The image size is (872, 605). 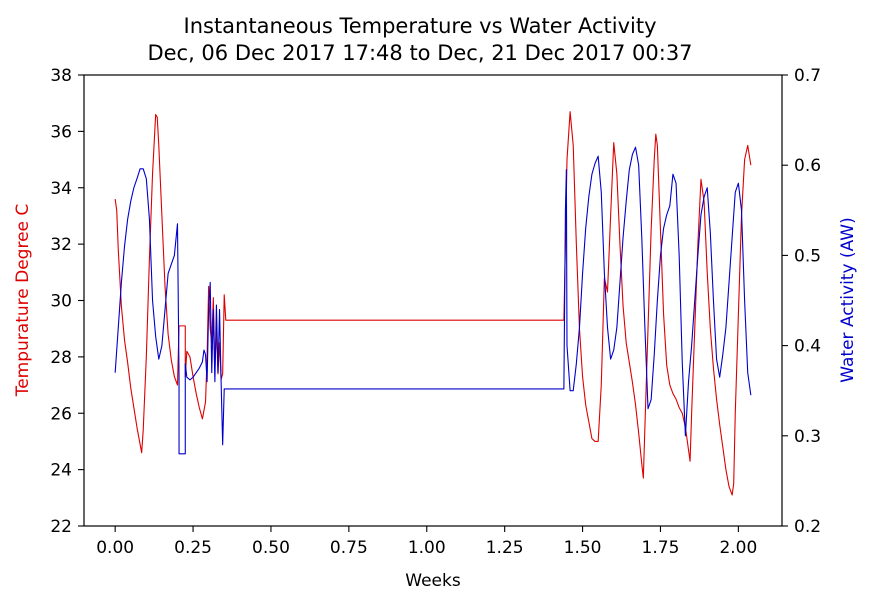 I want to click on x-tick-label: 0.50, so click(x=271, y=548).